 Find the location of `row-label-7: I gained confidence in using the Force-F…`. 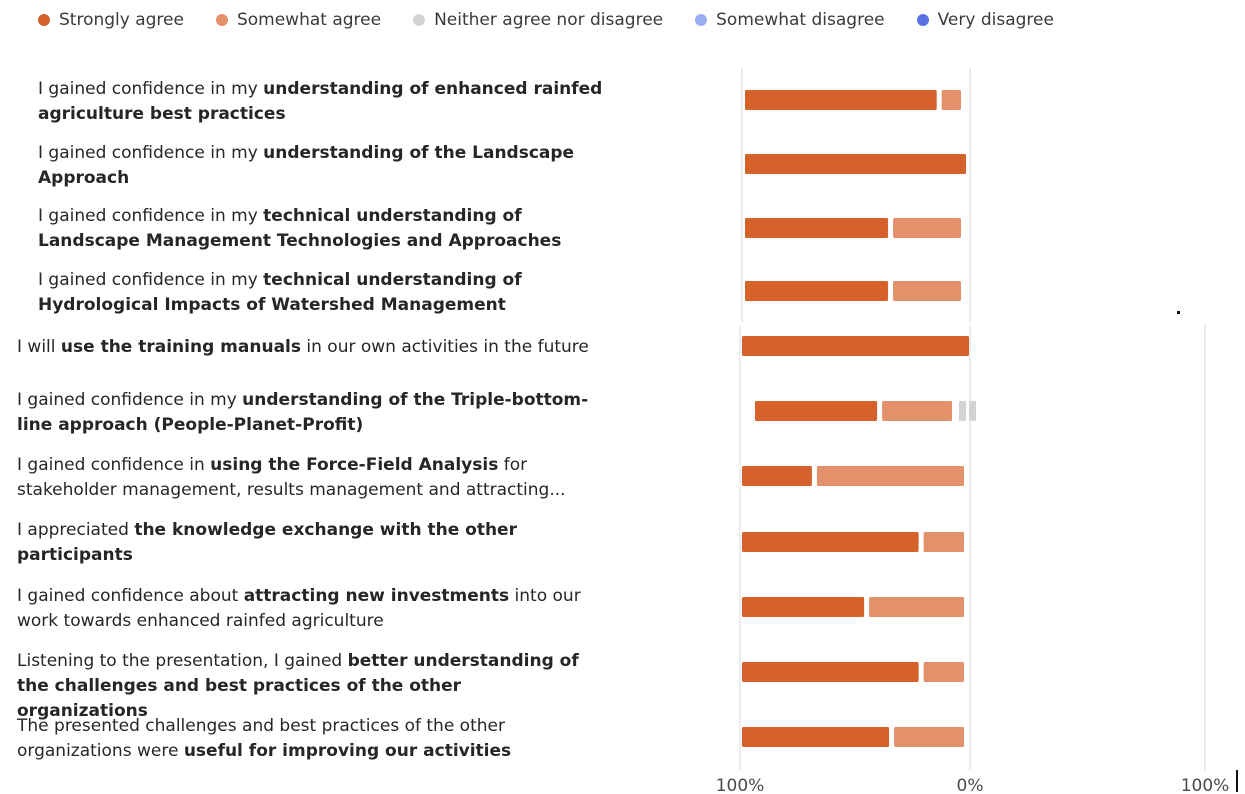

row-label-7: I gained confidence in using the Force-F… is located at coordinates (291, 477).